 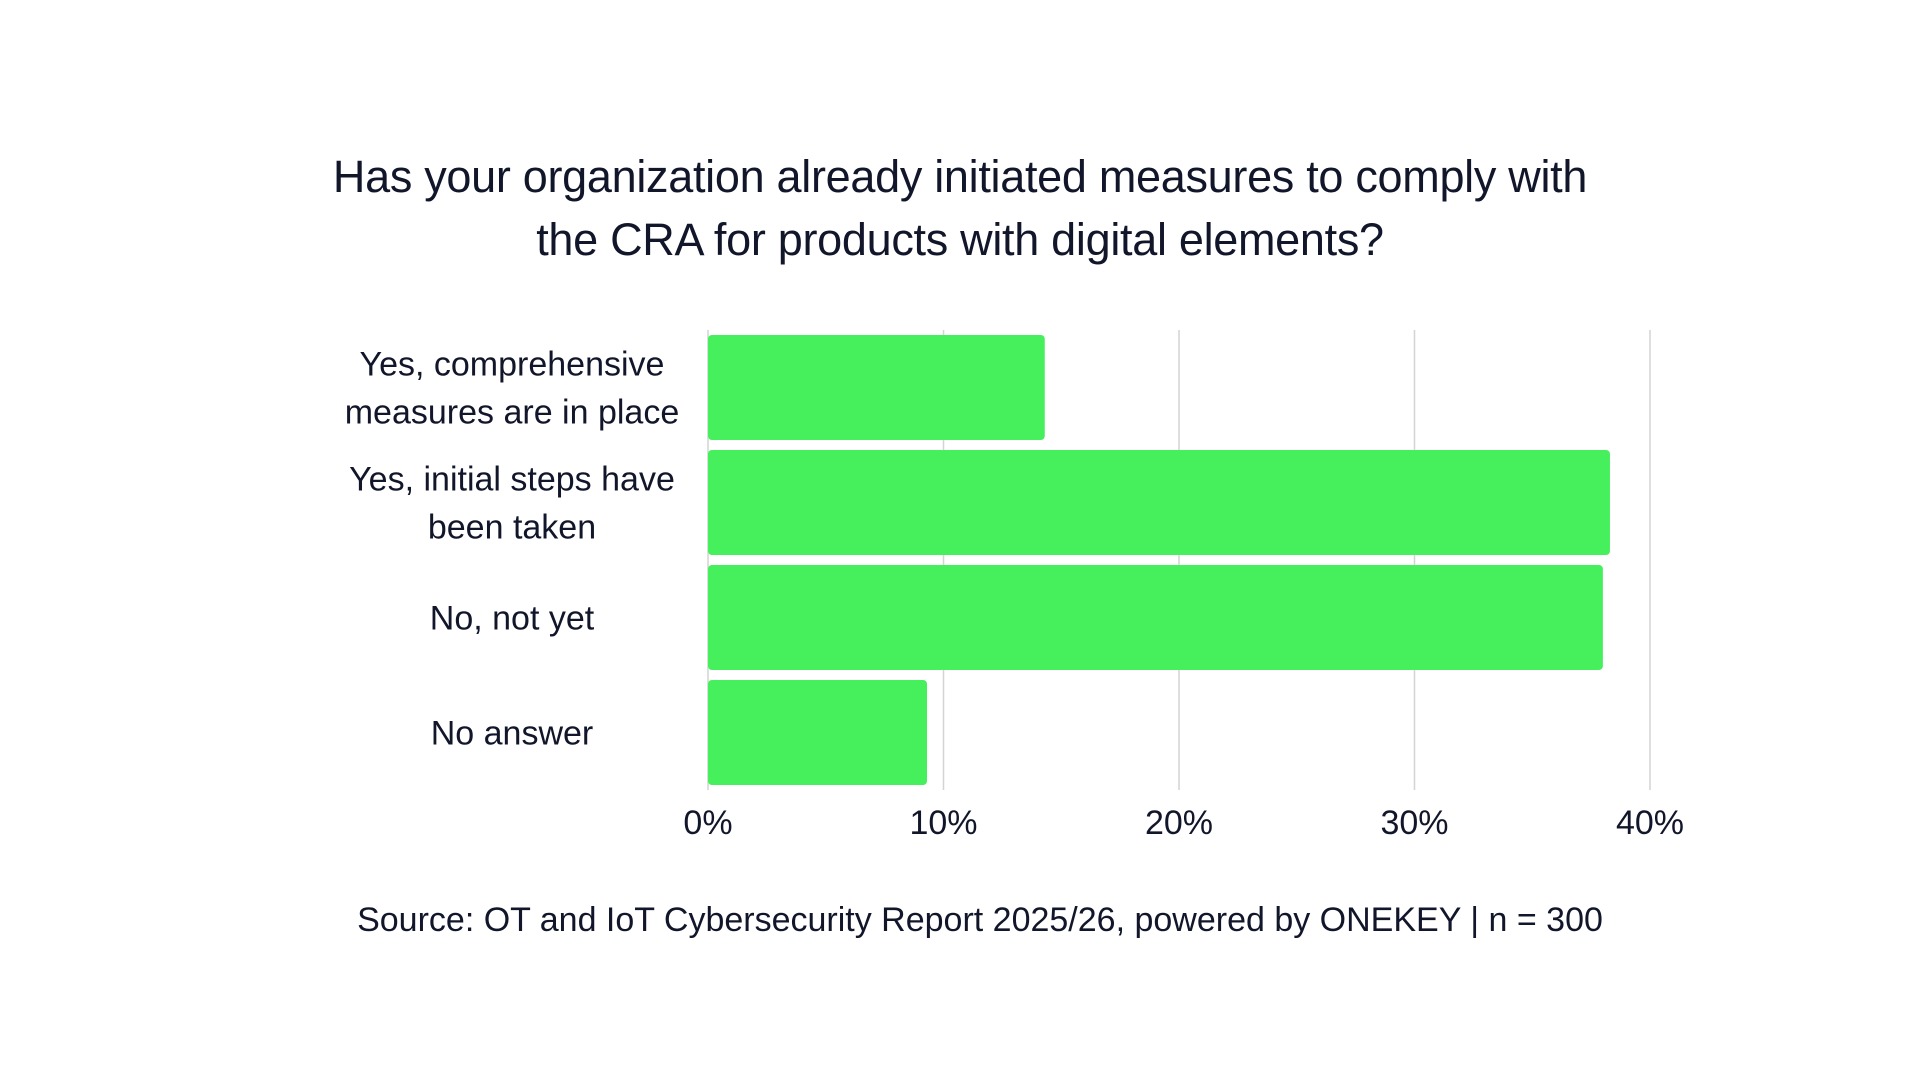 What do you see at coordinates (512, 480) in the screenshot?
I see `category-label-1-line-0: Yes, initial steps have` at bounding box center [512, 480].